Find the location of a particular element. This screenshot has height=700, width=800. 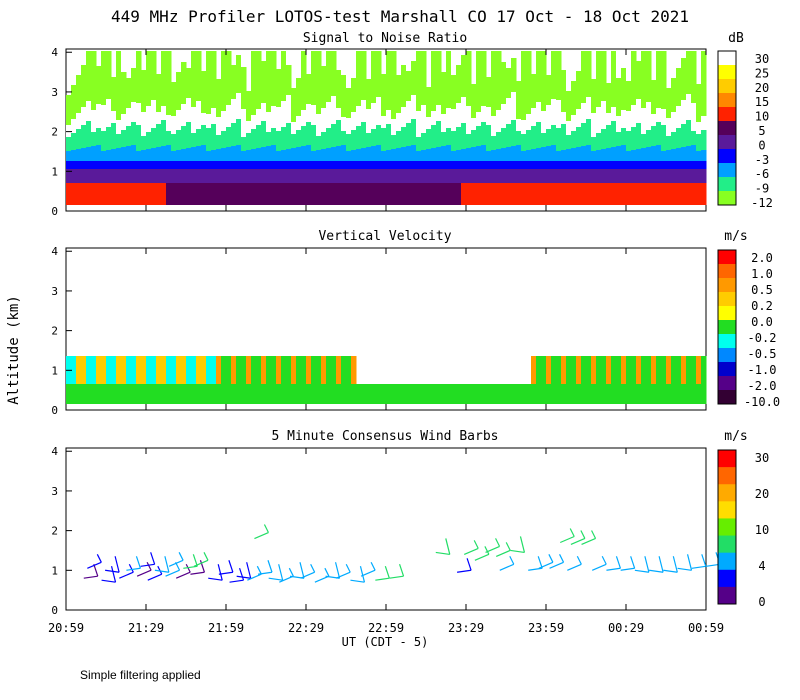

colorbar-label: 0 is located at coordinates (761, 602).